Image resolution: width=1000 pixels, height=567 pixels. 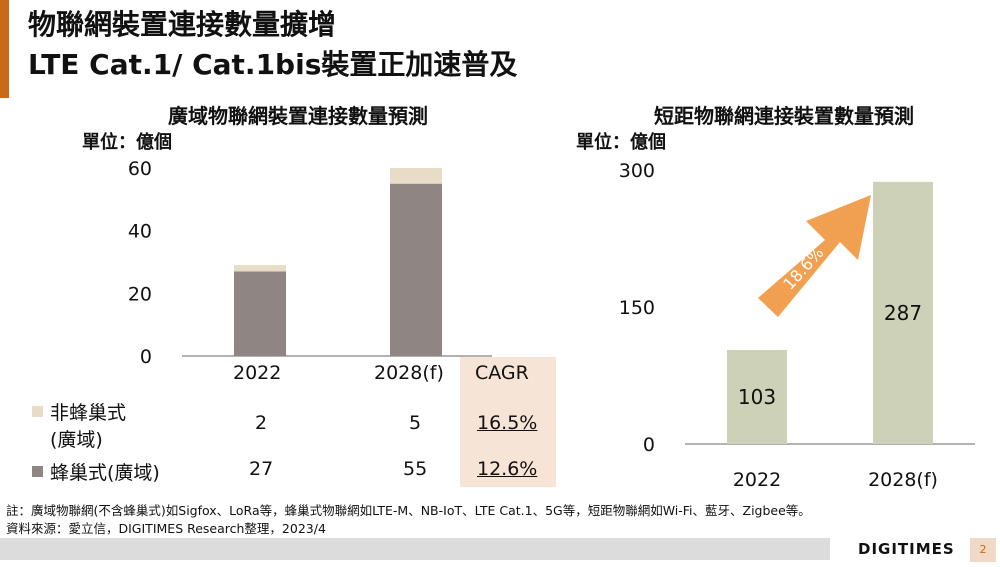 I want to click on left-y-tick: 60, so click(x=140, y=169).